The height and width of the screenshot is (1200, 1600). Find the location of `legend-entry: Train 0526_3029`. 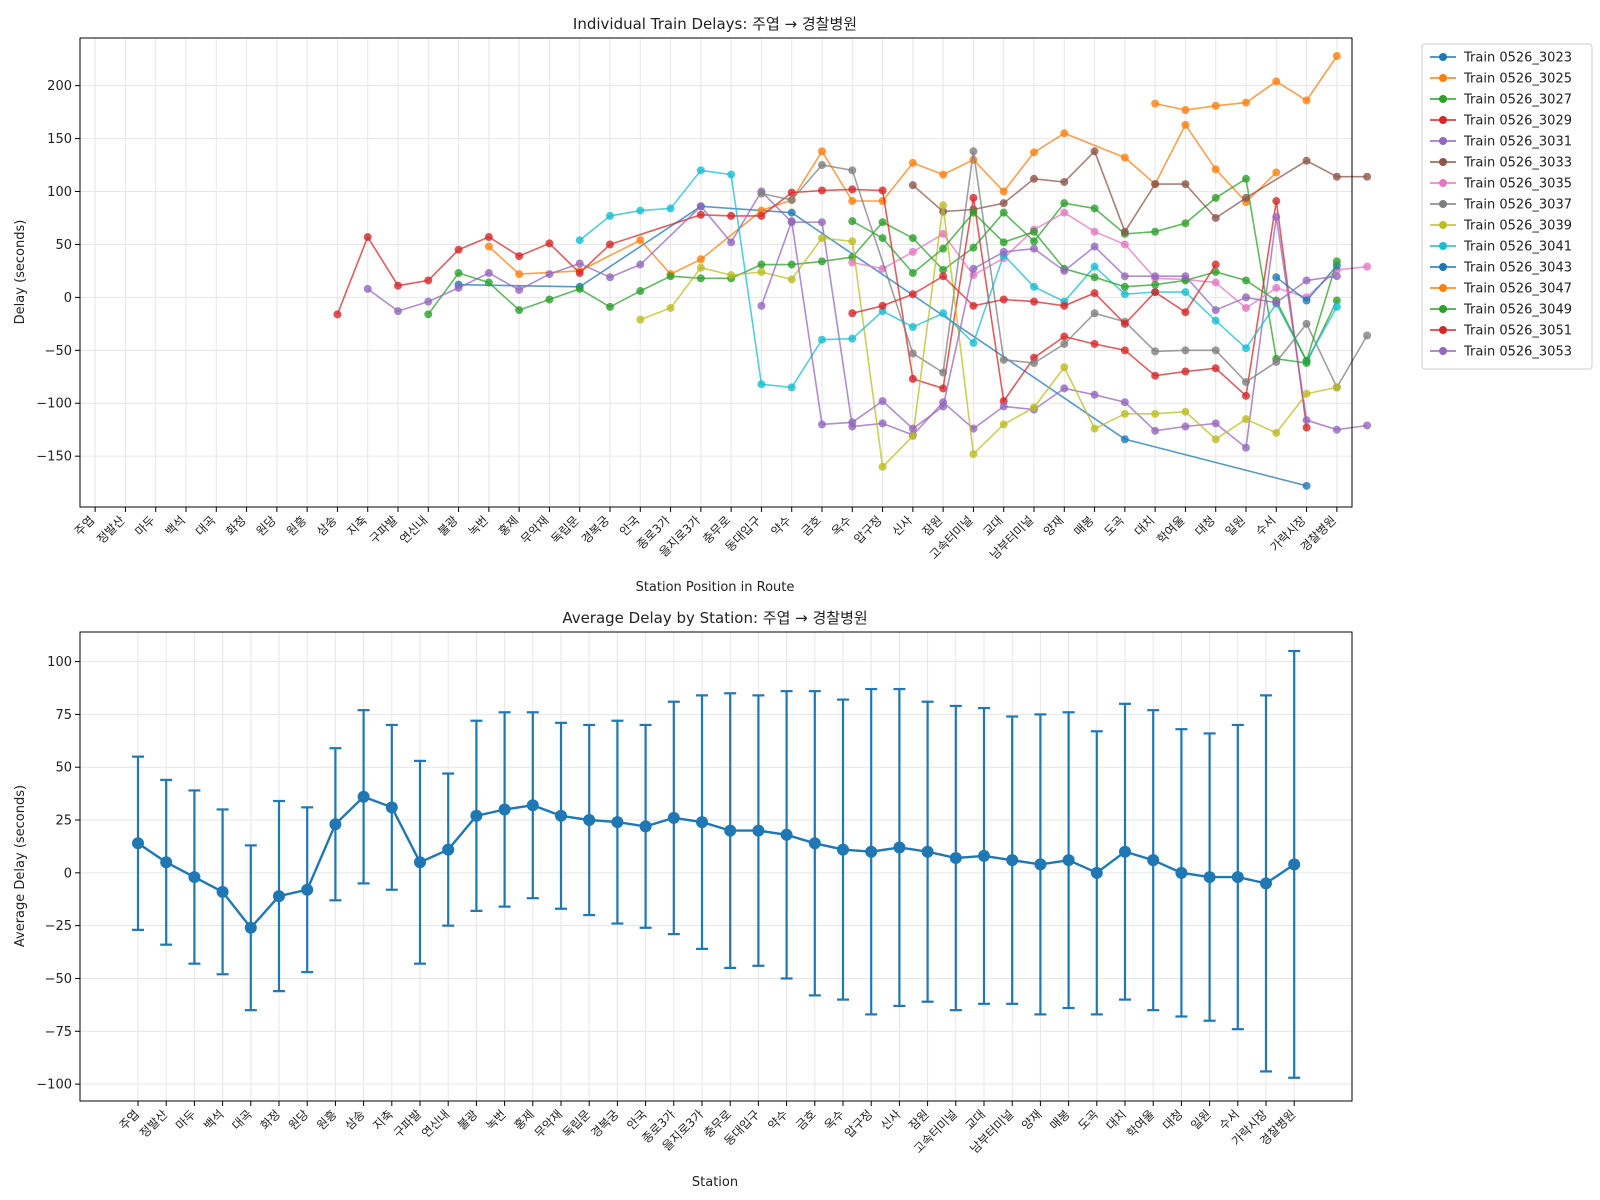

legend-entry: Train 0526_3029 is located at coordinates (1501, 121).